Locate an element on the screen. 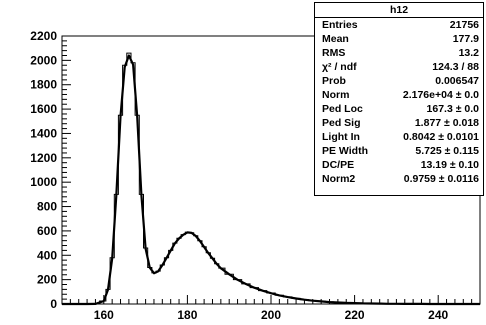 The height and width of the screenshot is (325, 486). y-tick-label: 1400 is located at coordinates (43, 133).